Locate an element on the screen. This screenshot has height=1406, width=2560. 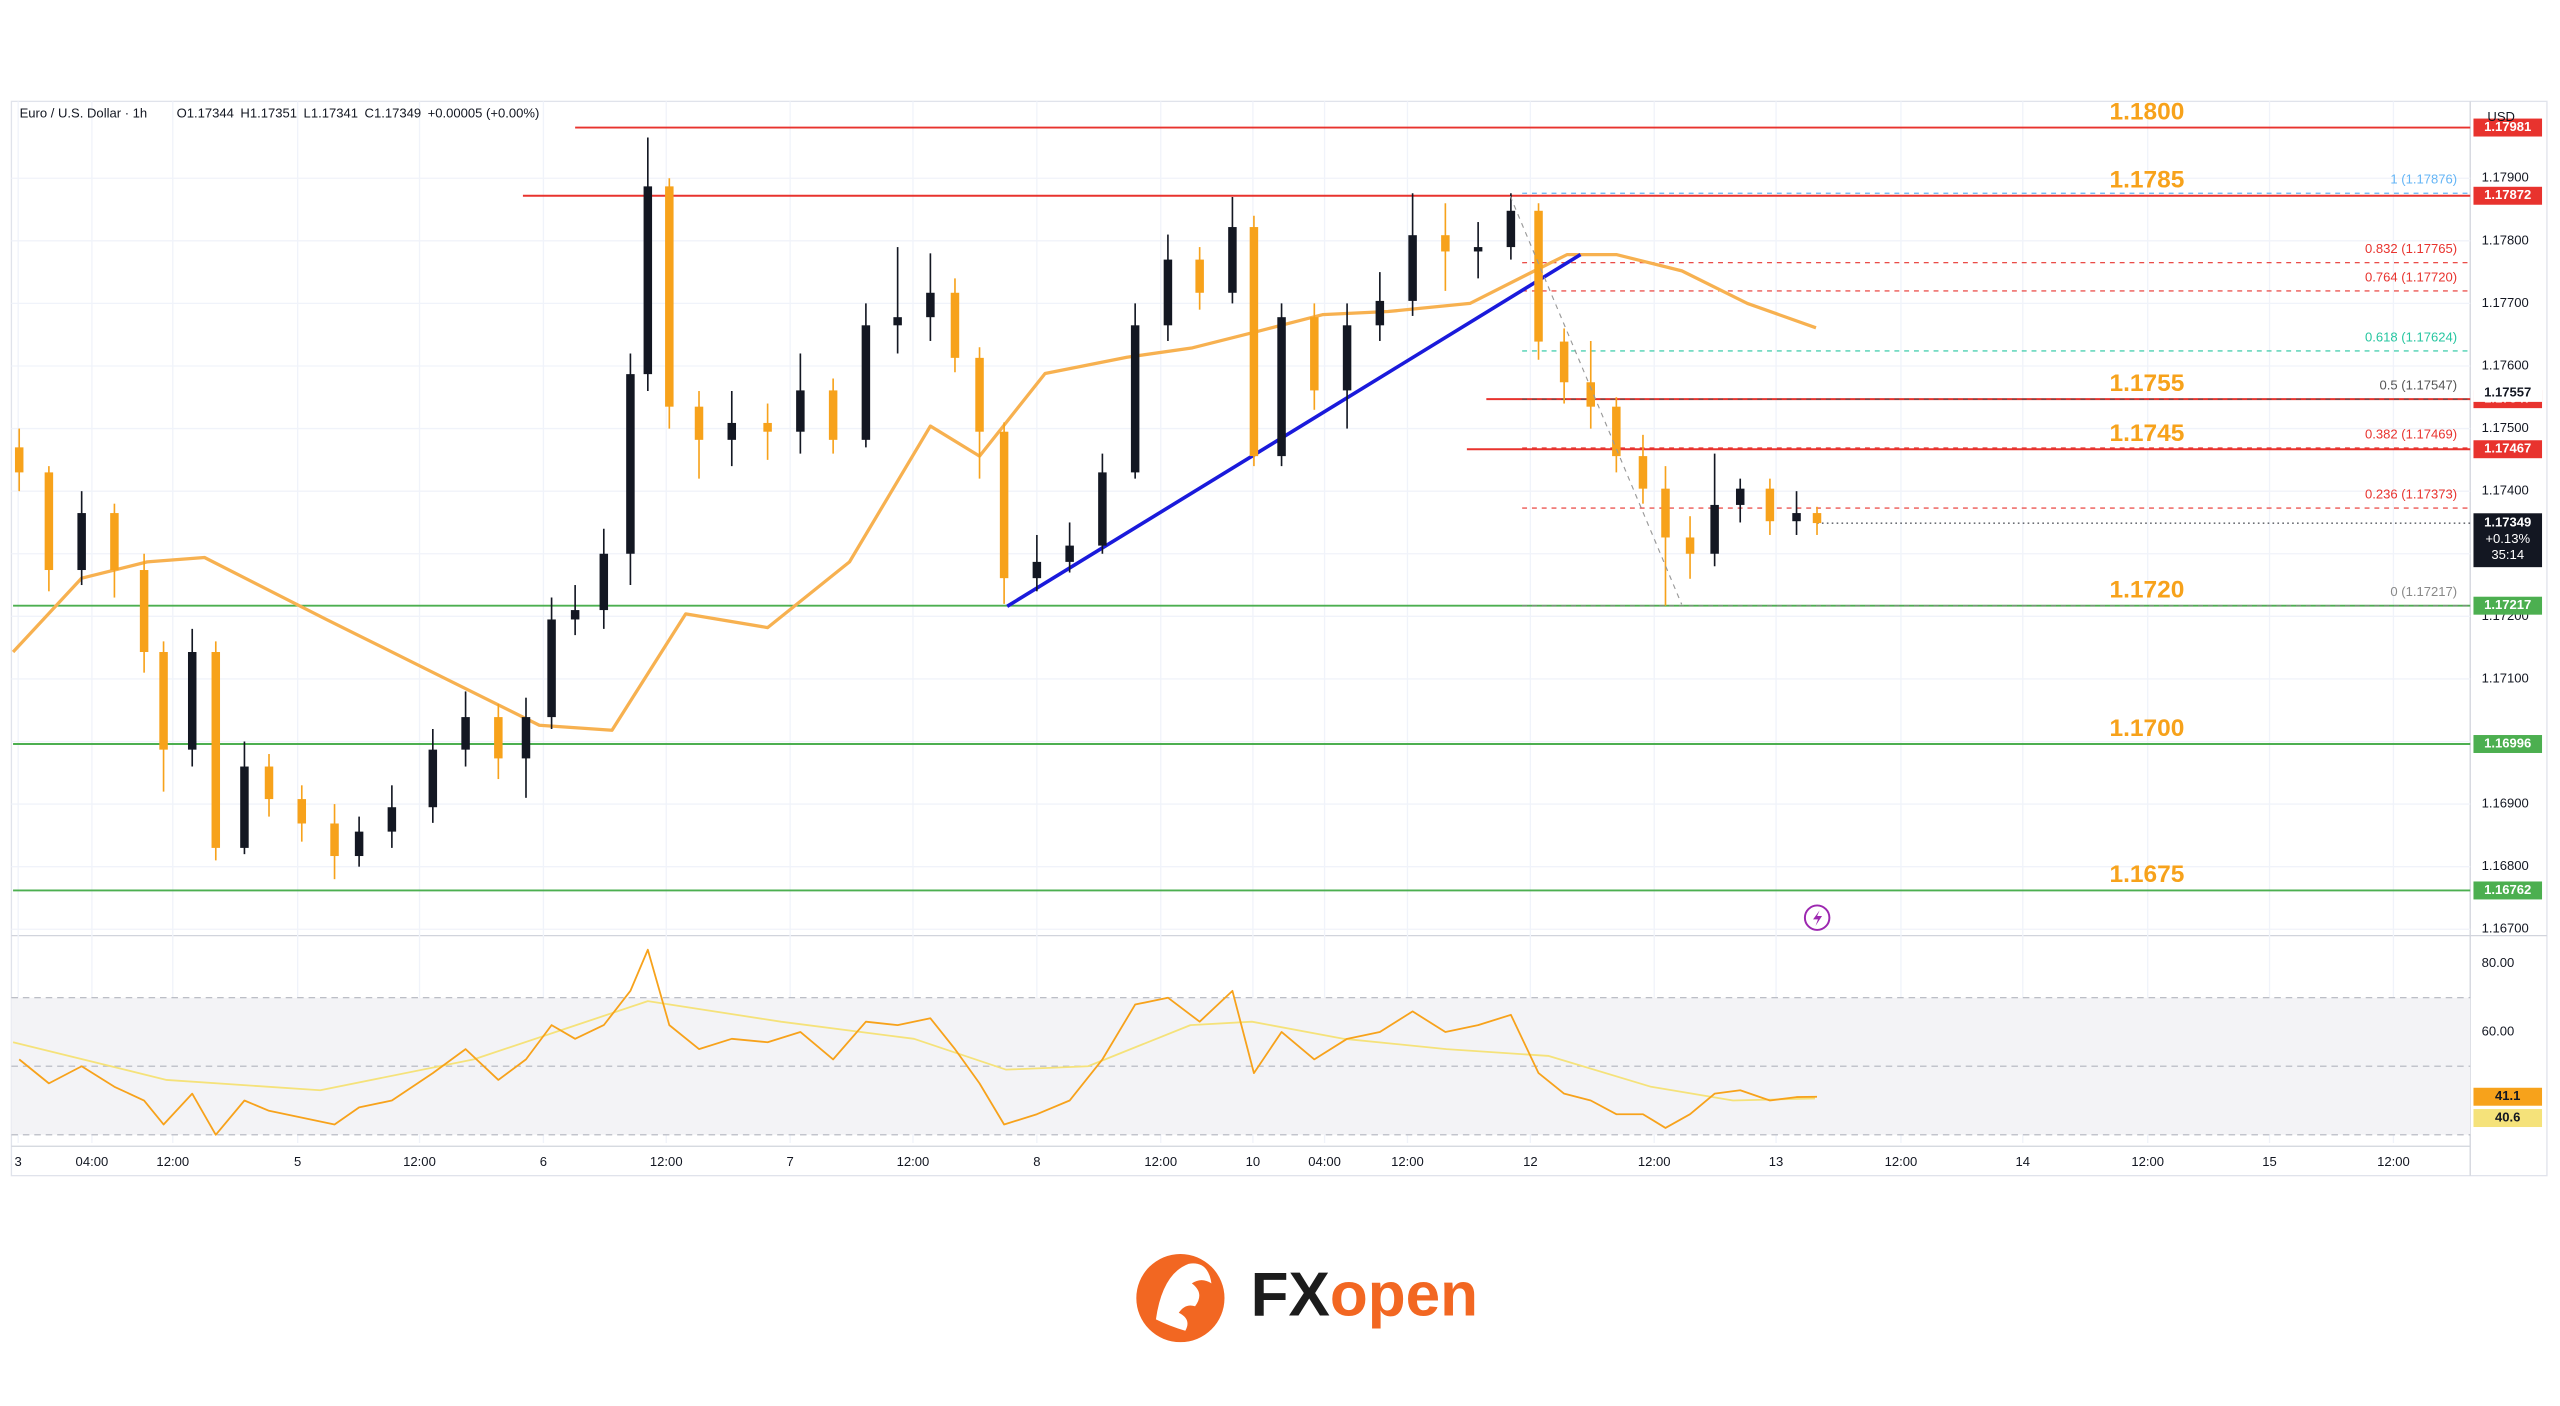
x-tick-label: 14 is located at coordinates (2023, 1161).